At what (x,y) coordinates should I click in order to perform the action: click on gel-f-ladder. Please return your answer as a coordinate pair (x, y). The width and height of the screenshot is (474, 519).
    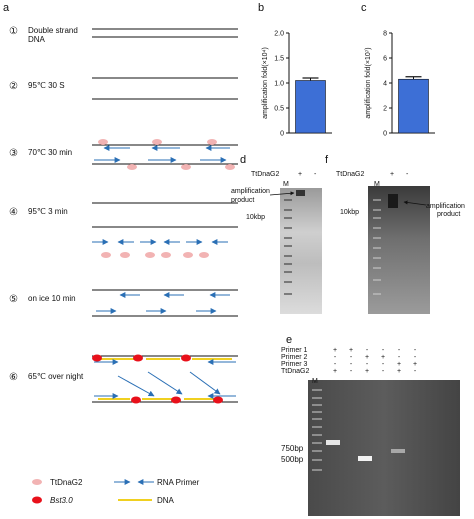
    Looking at the image, I should click on (377, 247).